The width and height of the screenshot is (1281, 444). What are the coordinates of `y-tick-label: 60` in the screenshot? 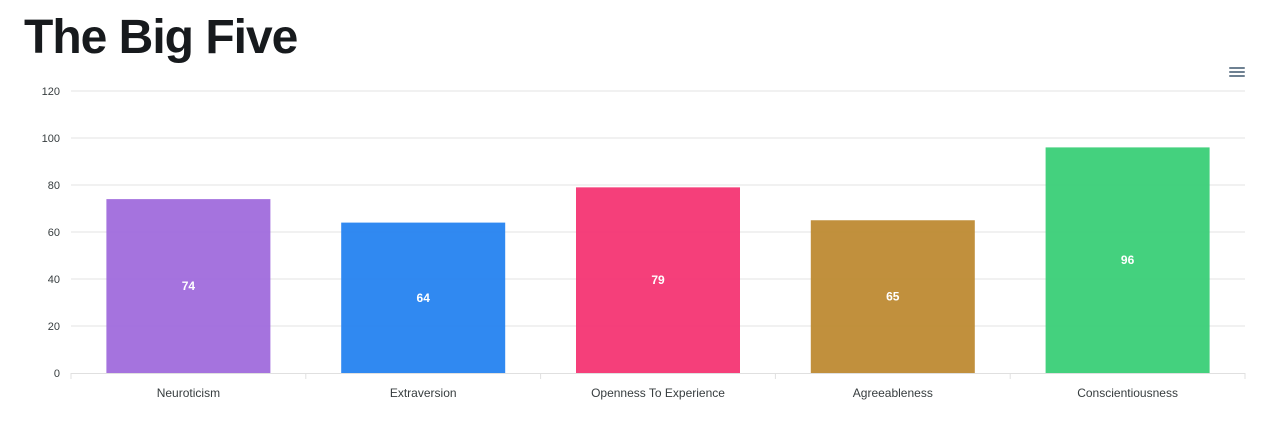 It's located at (54, 233).